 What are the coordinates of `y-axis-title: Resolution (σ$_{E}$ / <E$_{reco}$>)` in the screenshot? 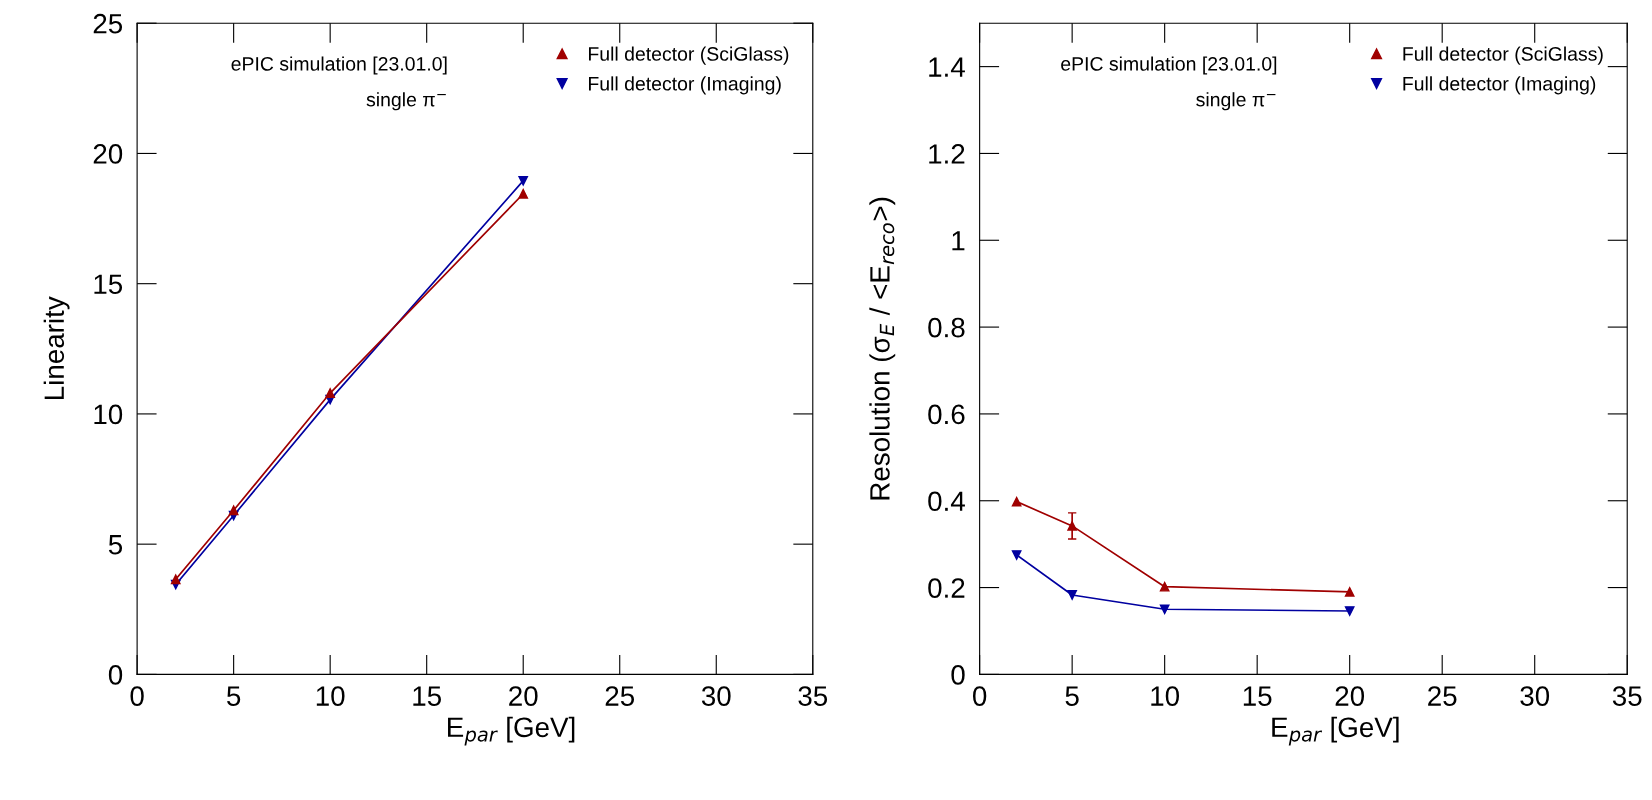 It's located at (882, 348).